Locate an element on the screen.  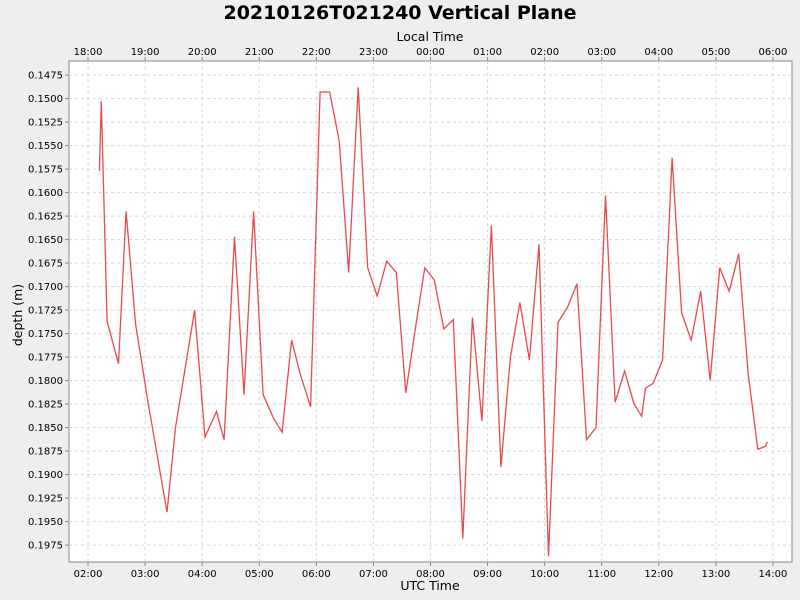
y-tick-label: 0.1625 is located at coordinates (45, 217).